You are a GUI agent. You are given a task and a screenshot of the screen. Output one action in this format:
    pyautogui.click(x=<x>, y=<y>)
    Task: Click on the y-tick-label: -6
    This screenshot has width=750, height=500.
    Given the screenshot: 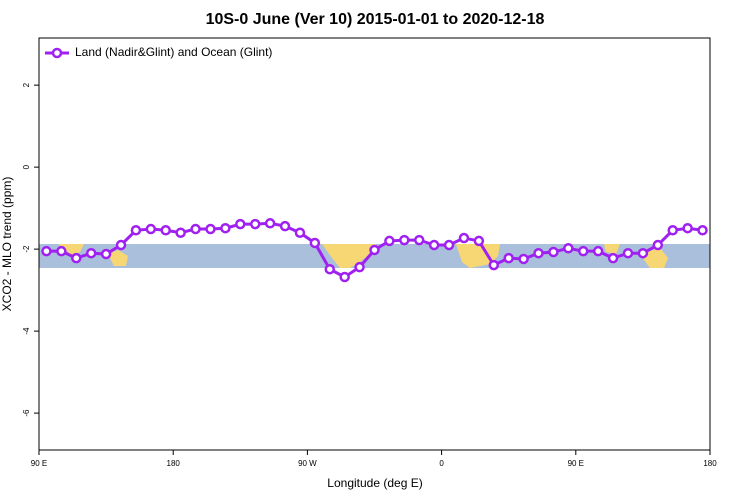 What is the action you would take?
    pyautogui.click(x=26, y=413)
    